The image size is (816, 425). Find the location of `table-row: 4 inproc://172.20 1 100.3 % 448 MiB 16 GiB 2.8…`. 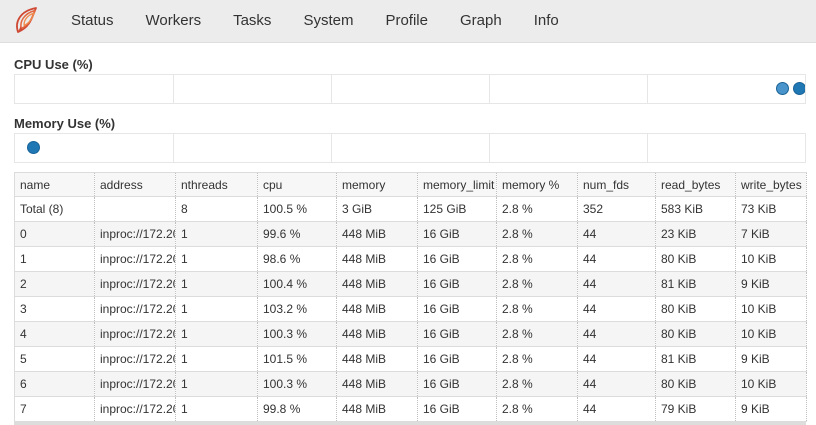

table-row: 4 inproc://172.20 1 100.3 % 448 MiB 16 GiB 2.8… is located at coordinates (410, 334).